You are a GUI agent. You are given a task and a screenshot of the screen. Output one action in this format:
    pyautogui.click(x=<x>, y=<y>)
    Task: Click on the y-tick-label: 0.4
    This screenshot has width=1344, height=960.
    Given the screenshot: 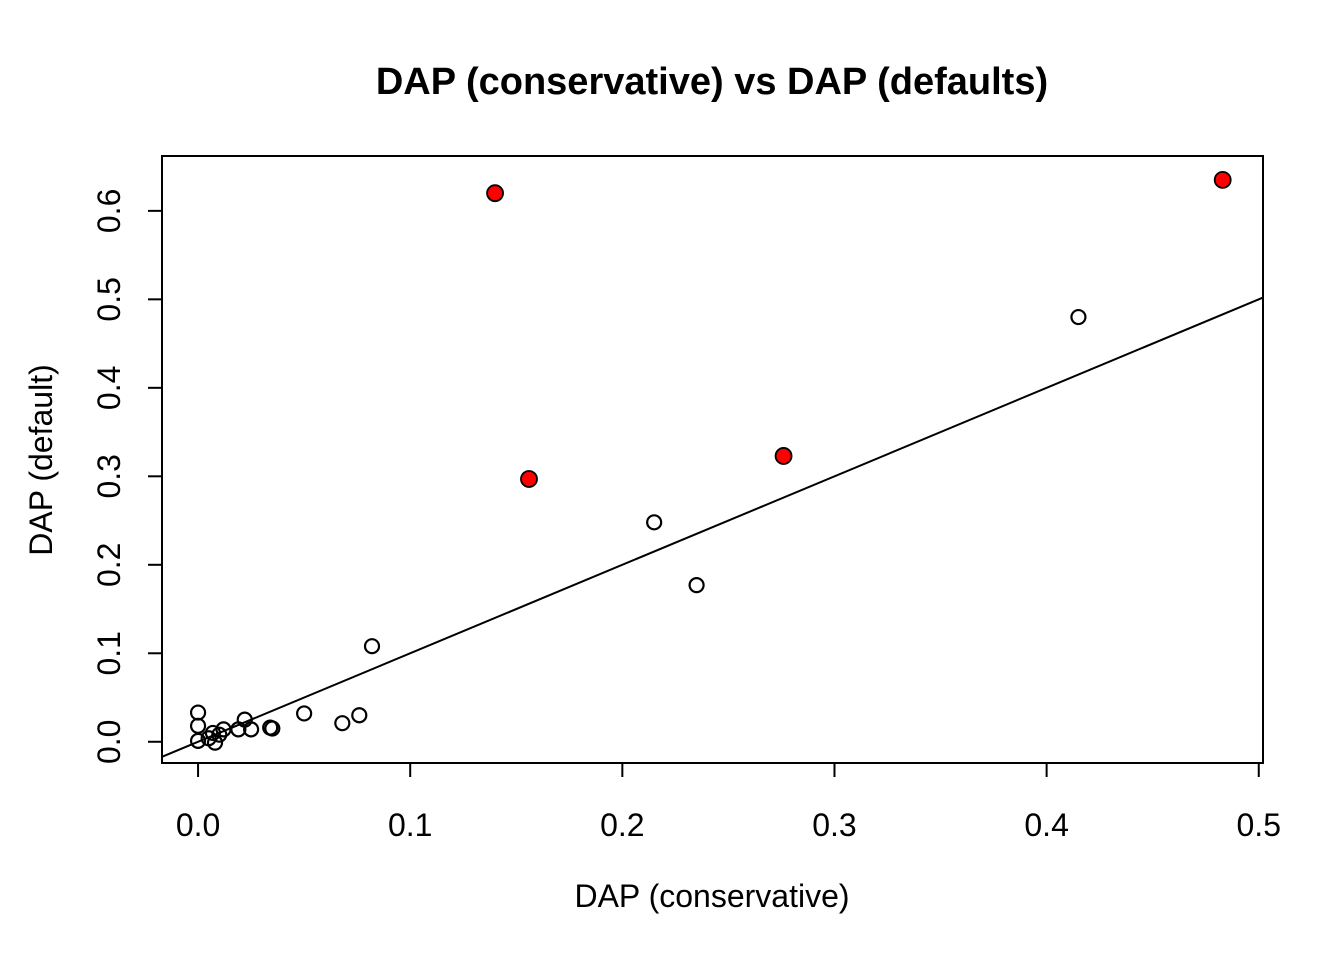 What is the action you would take?
    pyautogui.click(x=109, y=388)
    